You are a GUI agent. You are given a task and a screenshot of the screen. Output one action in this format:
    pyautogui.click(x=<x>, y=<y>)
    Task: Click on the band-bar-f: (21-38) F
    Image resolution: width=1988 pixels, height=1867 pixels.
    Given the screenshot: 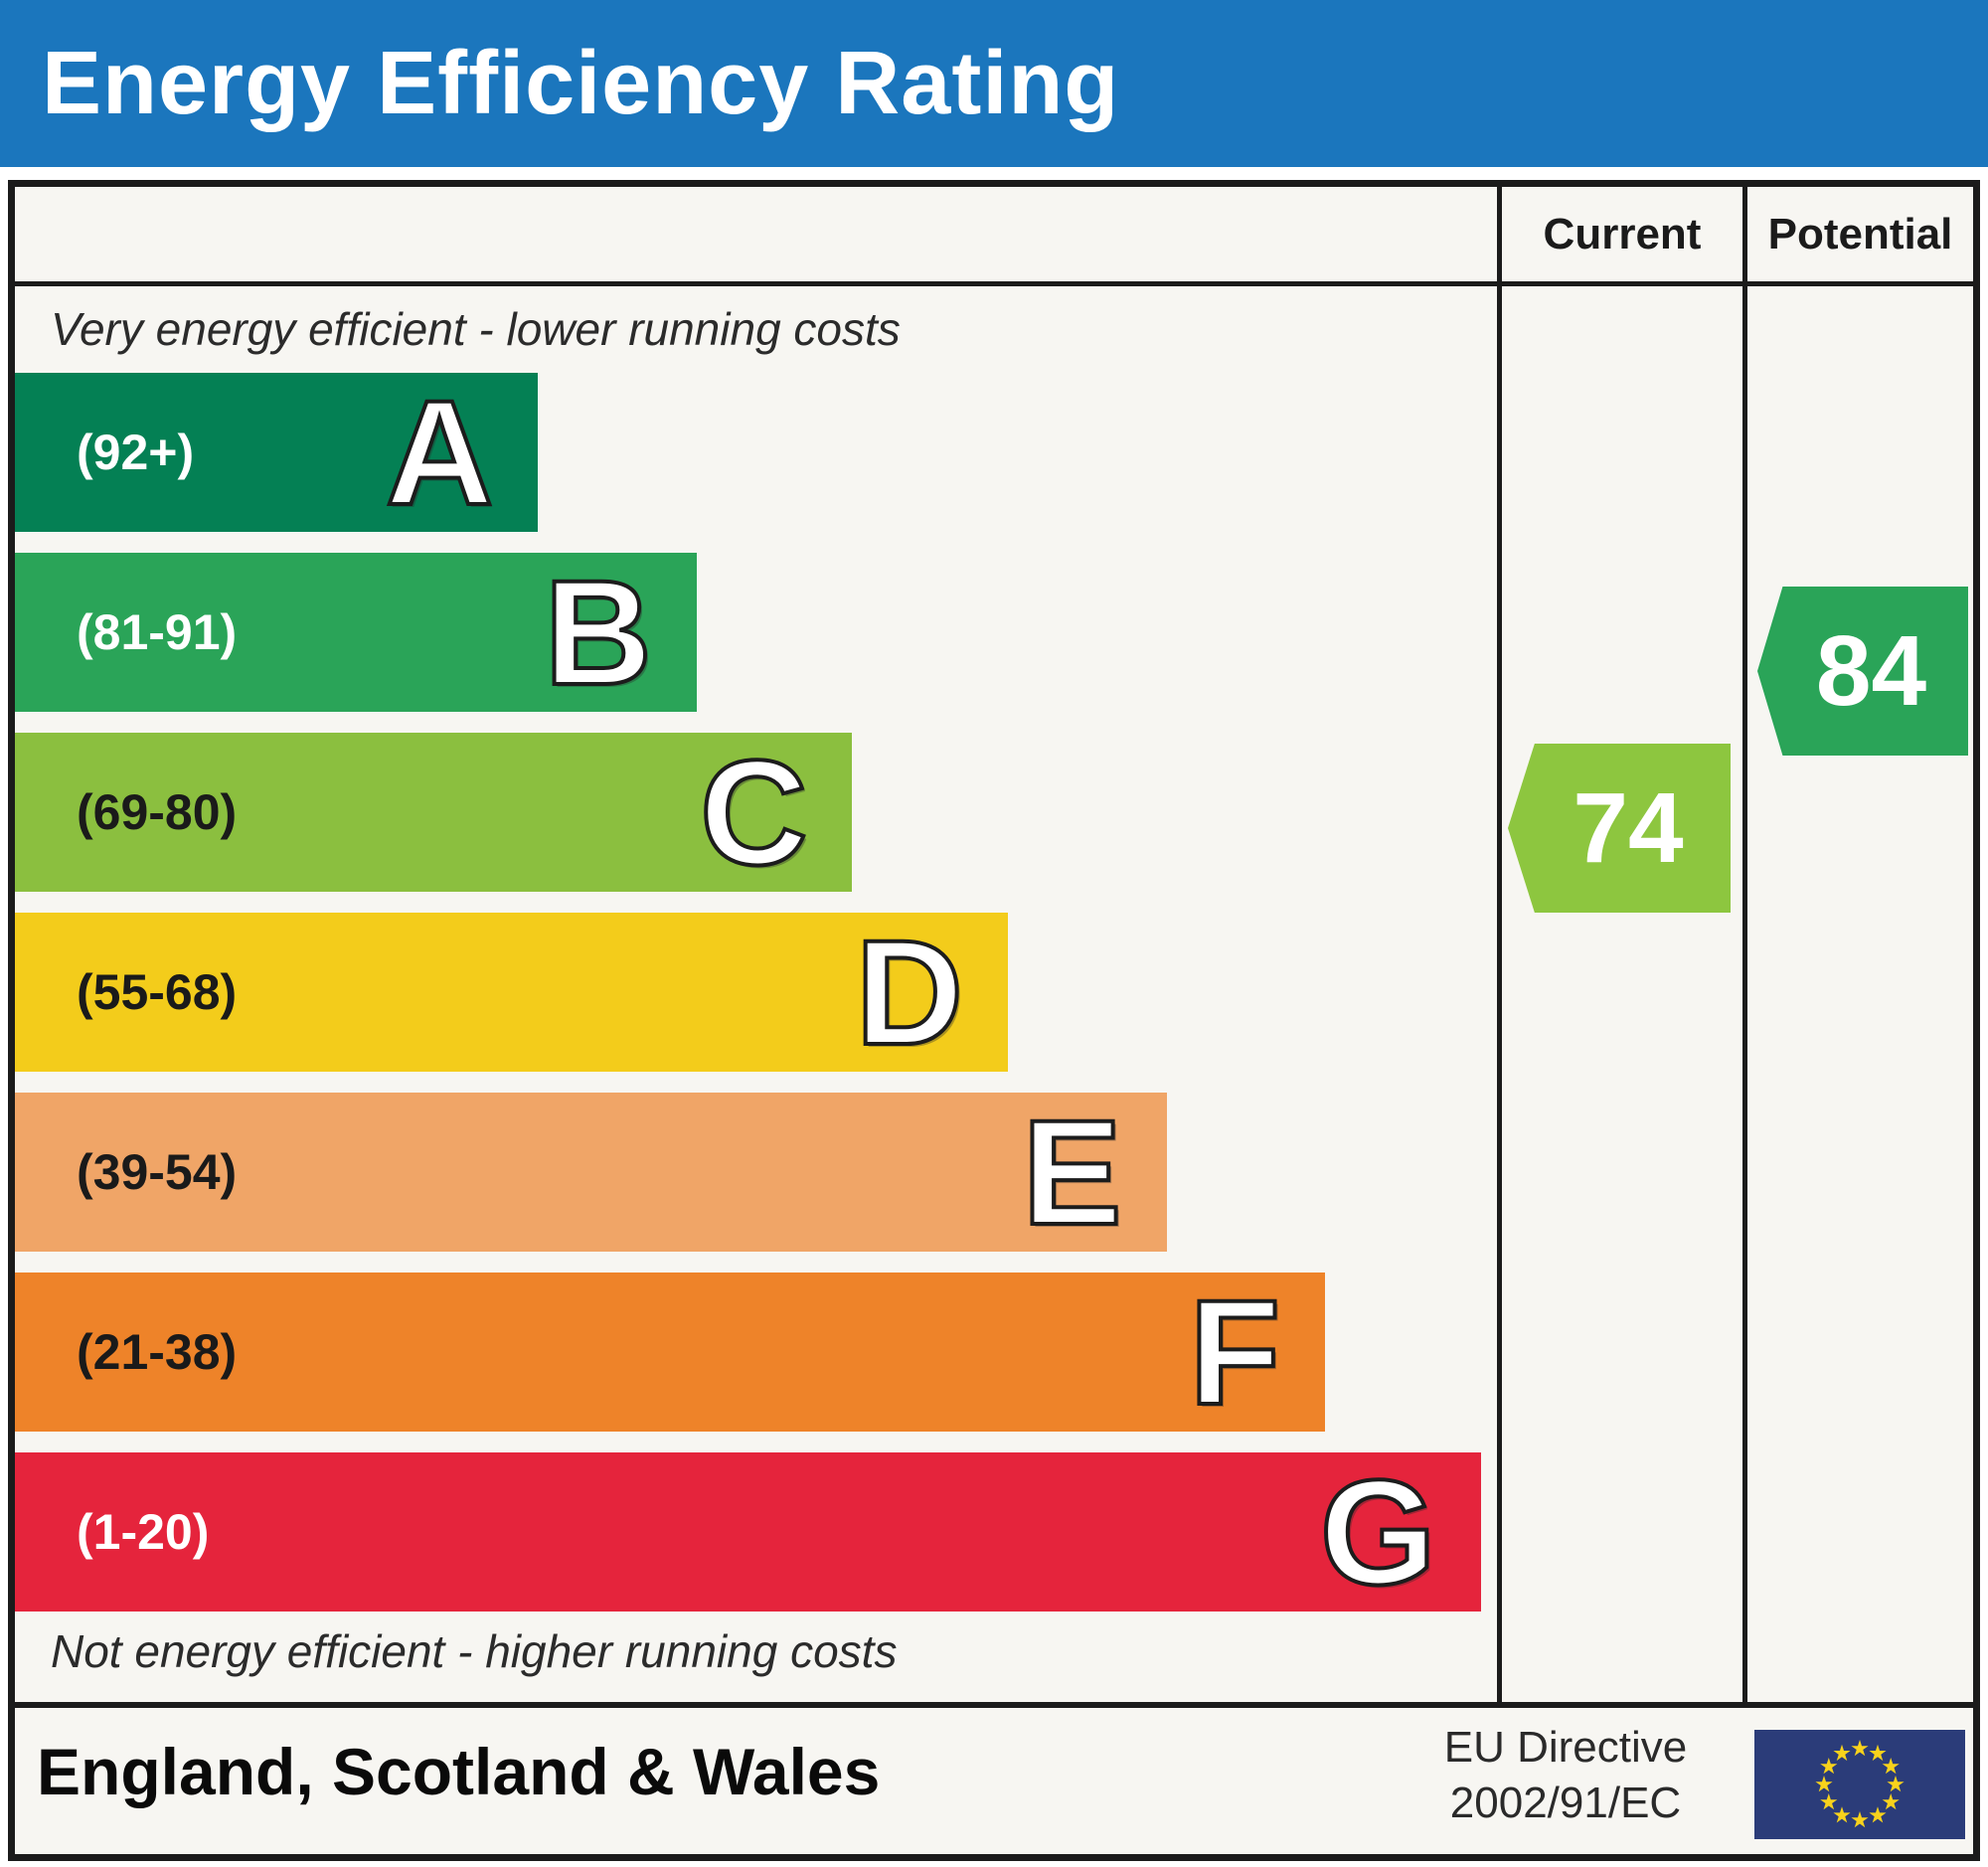 What is the action you would take?
    pyautogui.click(x=670, y=1352)
    